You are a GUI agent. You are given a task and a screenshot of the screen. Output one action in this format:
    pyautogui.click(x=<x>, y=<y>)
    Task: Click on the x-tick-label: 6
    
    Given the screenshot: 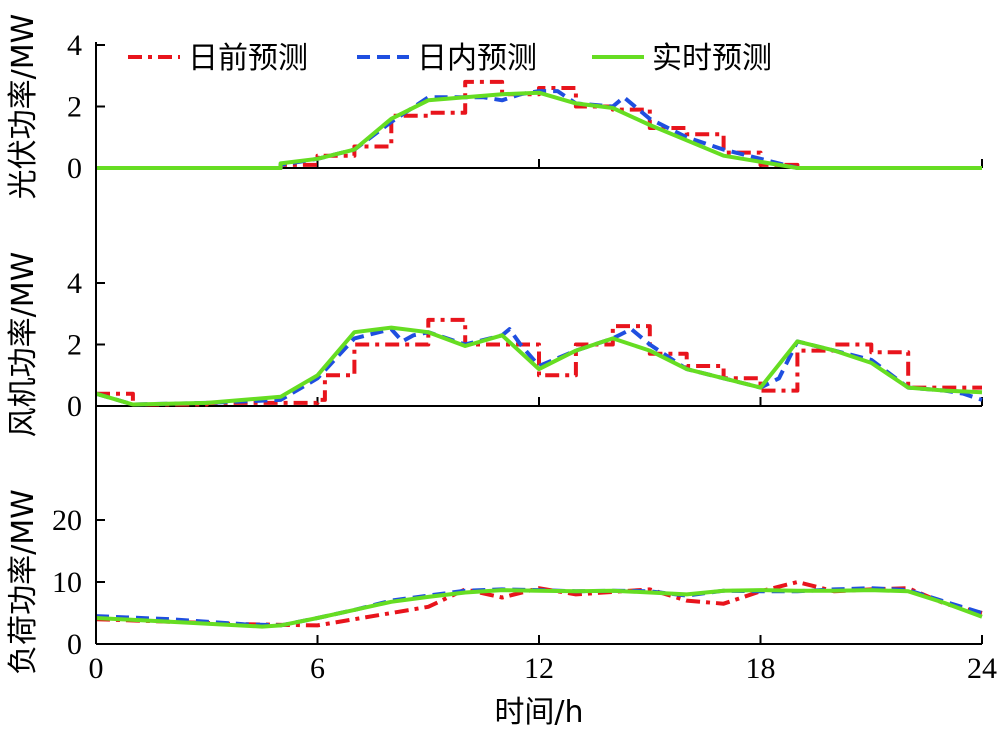 What is the action you would take?
    pyautogui.click(x=317, y=668)
    